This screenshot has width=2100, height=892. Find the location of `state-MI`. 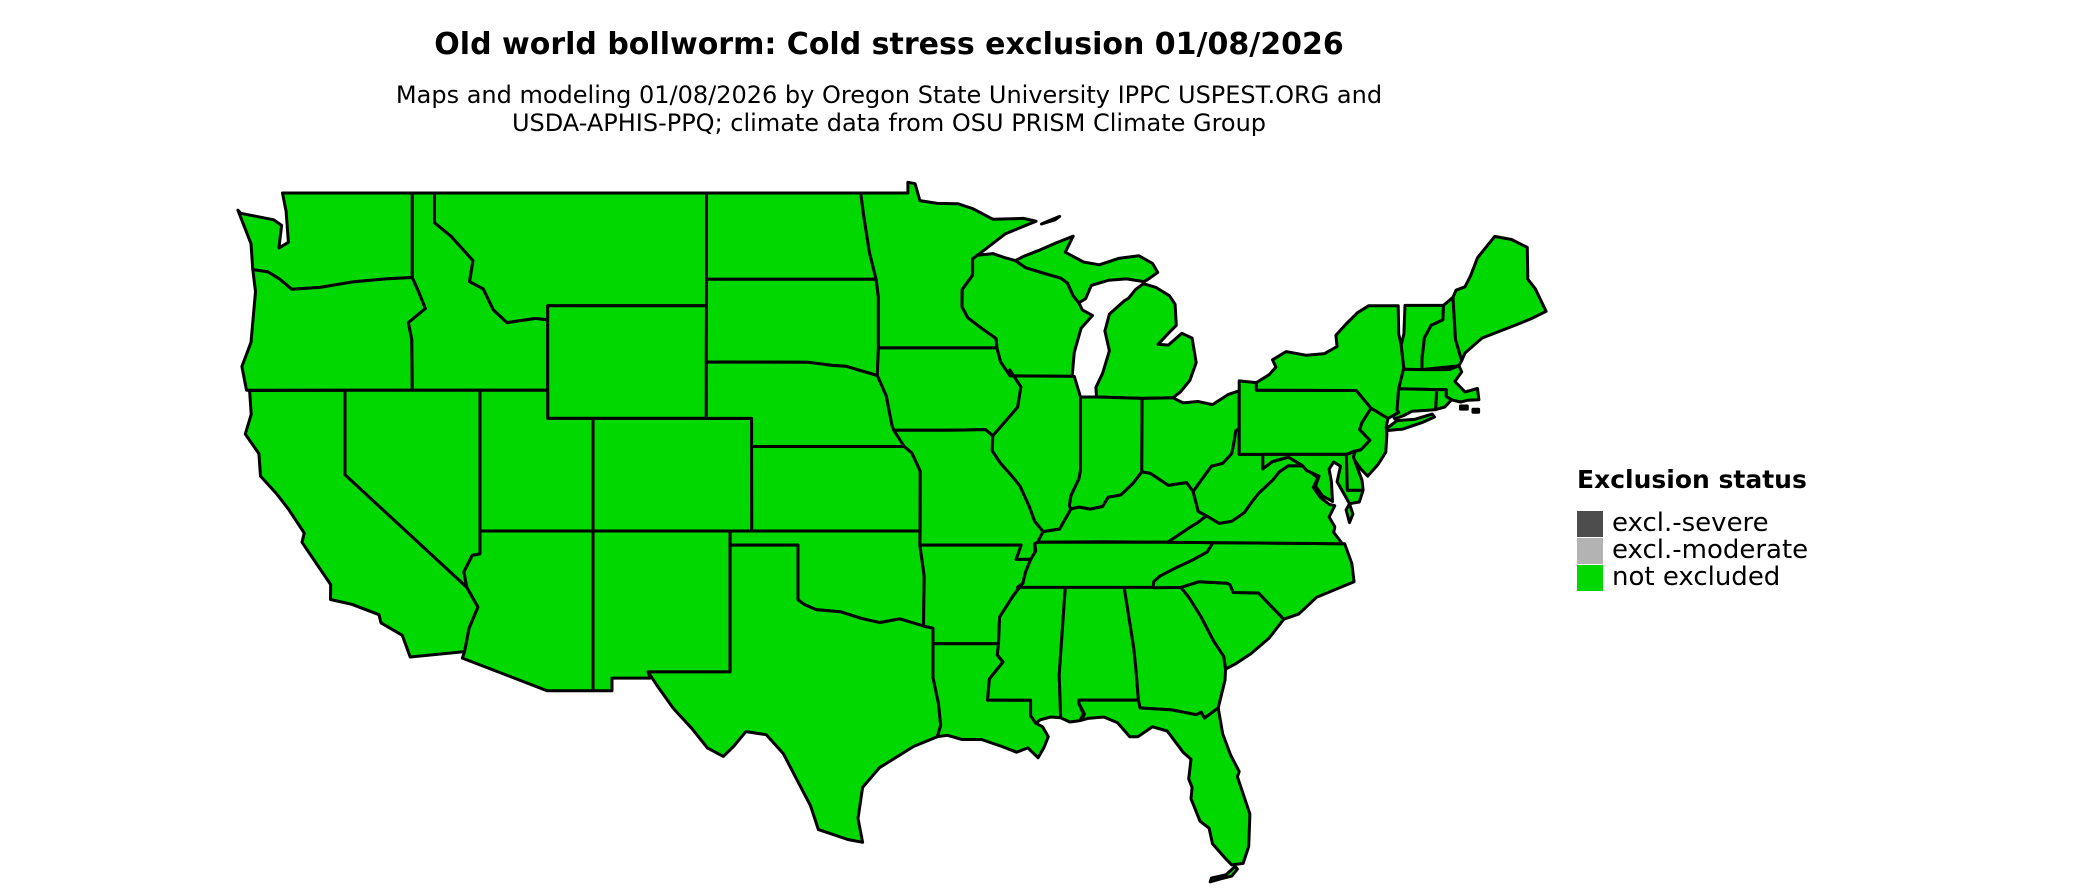

state-MI is located at coordinates (1105, 307).